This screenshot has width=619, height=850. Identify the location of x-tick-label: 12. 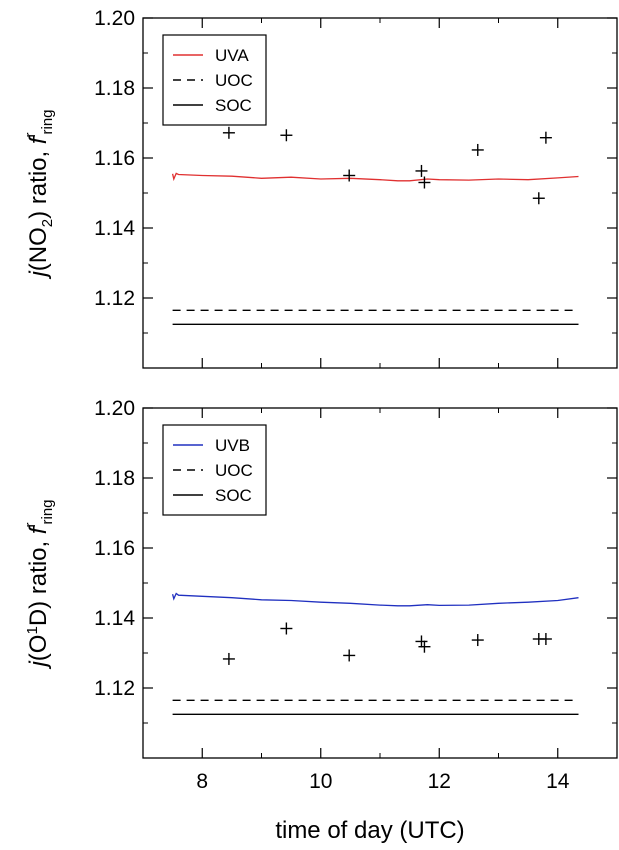
(439, 781).